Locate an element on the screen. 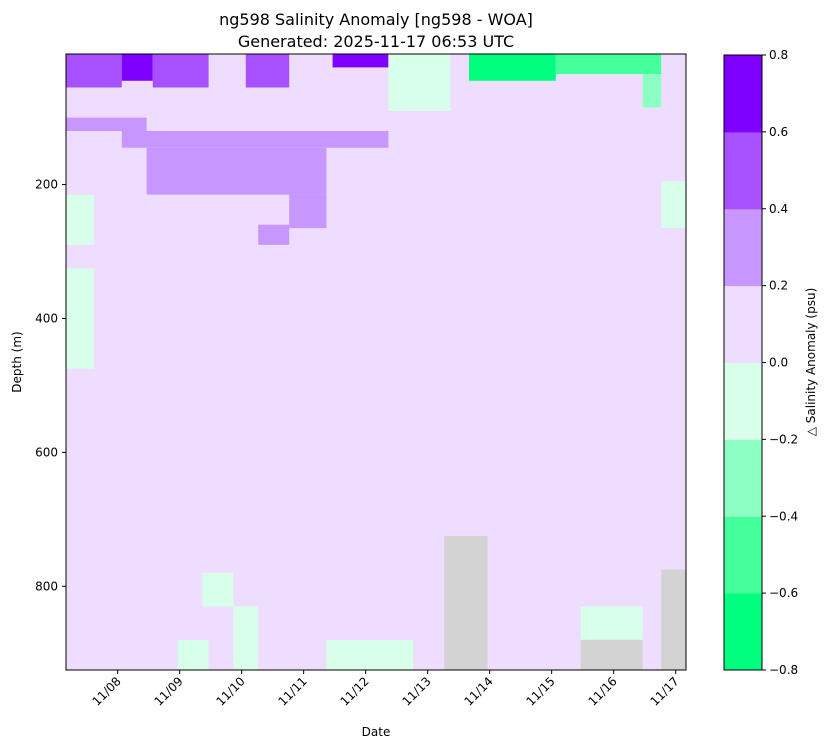 The image size is (828, 752). x-tick-label: 11/08 is located at coordinates (106, 691).